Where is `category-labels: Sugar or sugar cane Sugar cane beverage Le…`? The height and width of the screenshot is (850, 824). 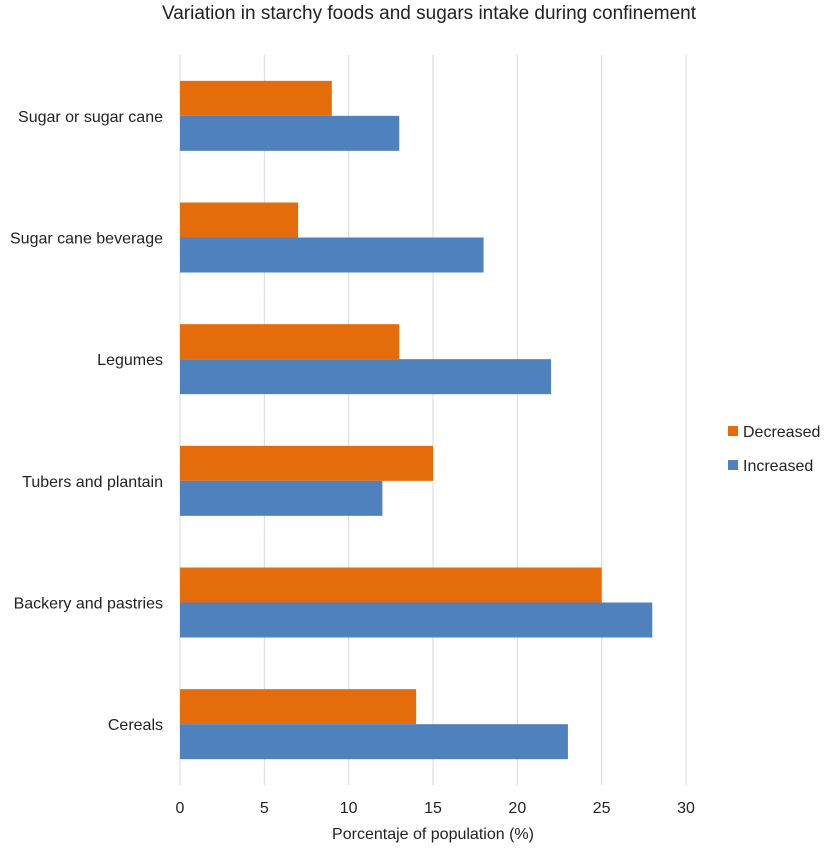 category-labels: Sugar or sugar cane Sugar cane beverage Le… is located at coordinates (86, 421).